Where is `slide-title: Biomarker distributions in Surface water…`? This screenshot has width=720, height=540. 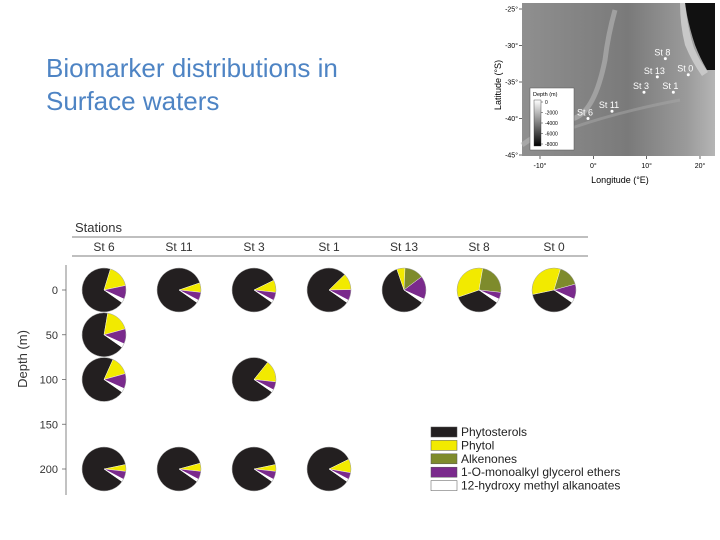
slide-title: Biomarker distributions in Surface water… is located at coordinates (246, 85).